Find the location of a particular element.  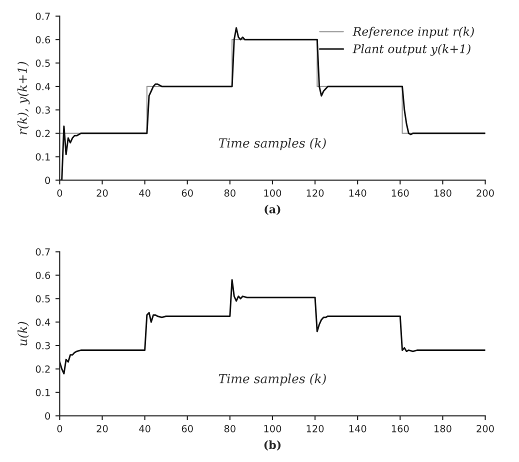

y-axis-title: r(k), y(k+1) is located at coordinates (23, 98).